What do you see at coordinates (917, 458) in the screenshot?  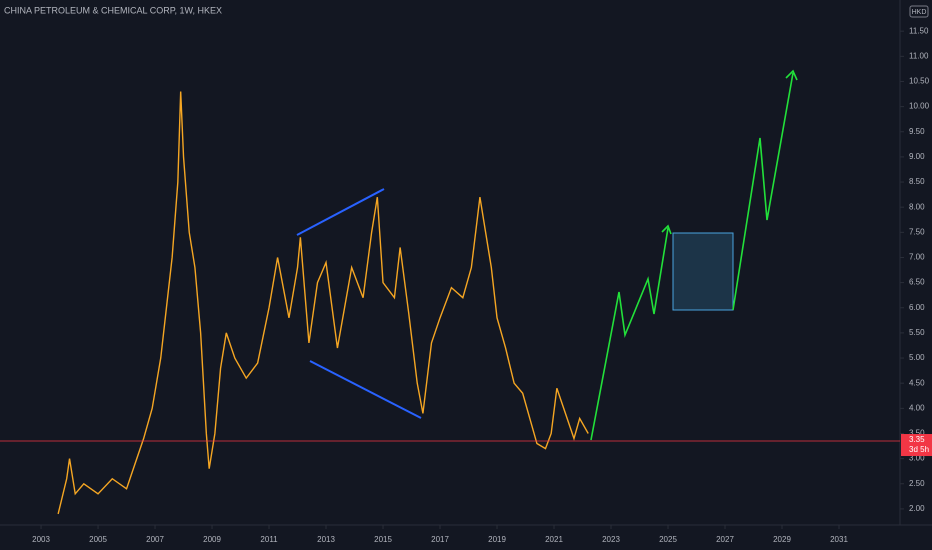 I see `y-tick-label: 3.00` at bounding box center [917, 458].